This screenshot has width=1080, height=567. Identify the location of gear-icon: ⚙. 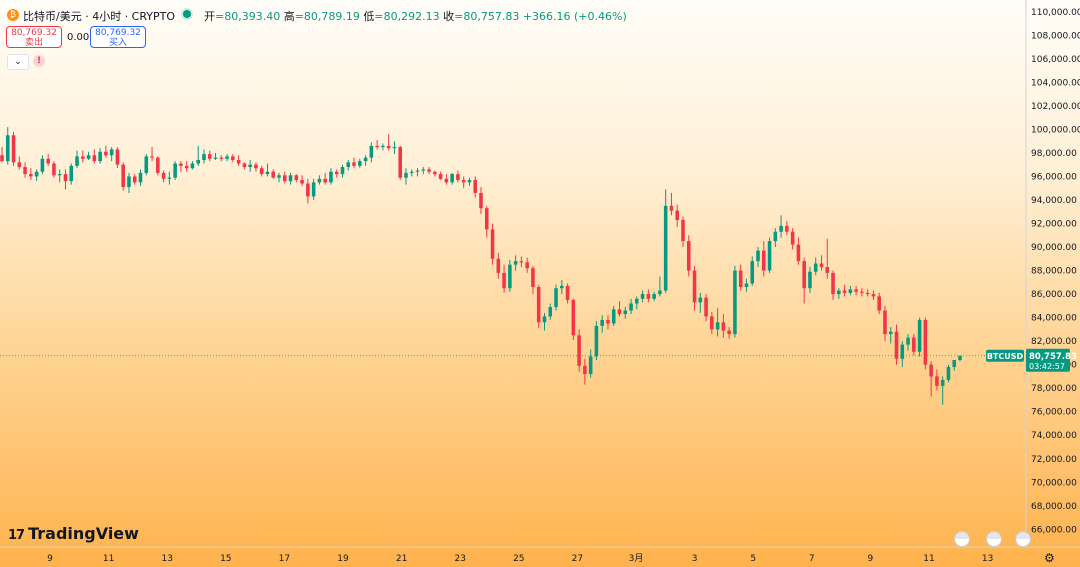
(1049, 558).